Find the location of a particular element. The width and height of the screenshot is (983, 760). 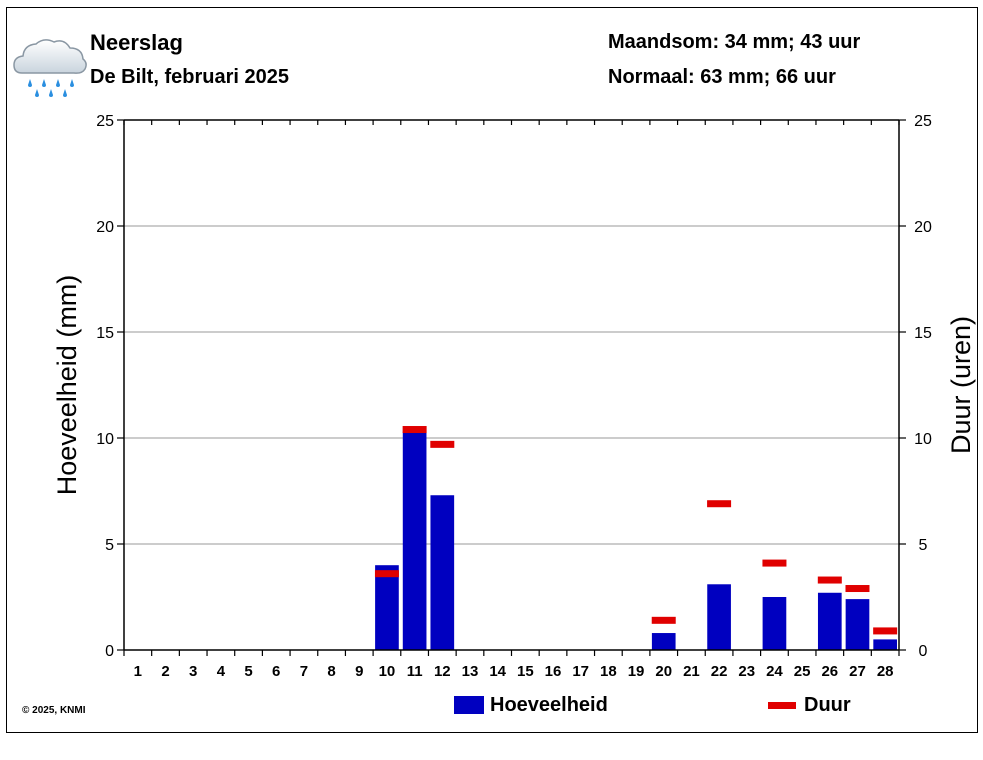

x-tick-label: 19 is located at coordinates (636, 671).